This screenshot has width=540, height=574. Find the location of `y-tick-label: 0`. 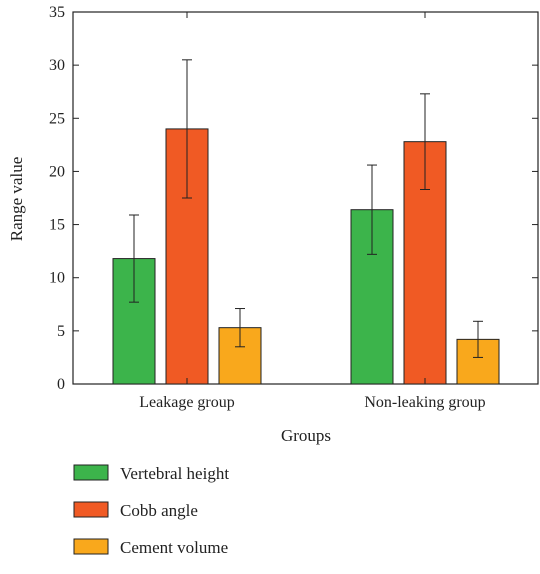

y-tick-label: 0 is located at coordinates (61, 384).